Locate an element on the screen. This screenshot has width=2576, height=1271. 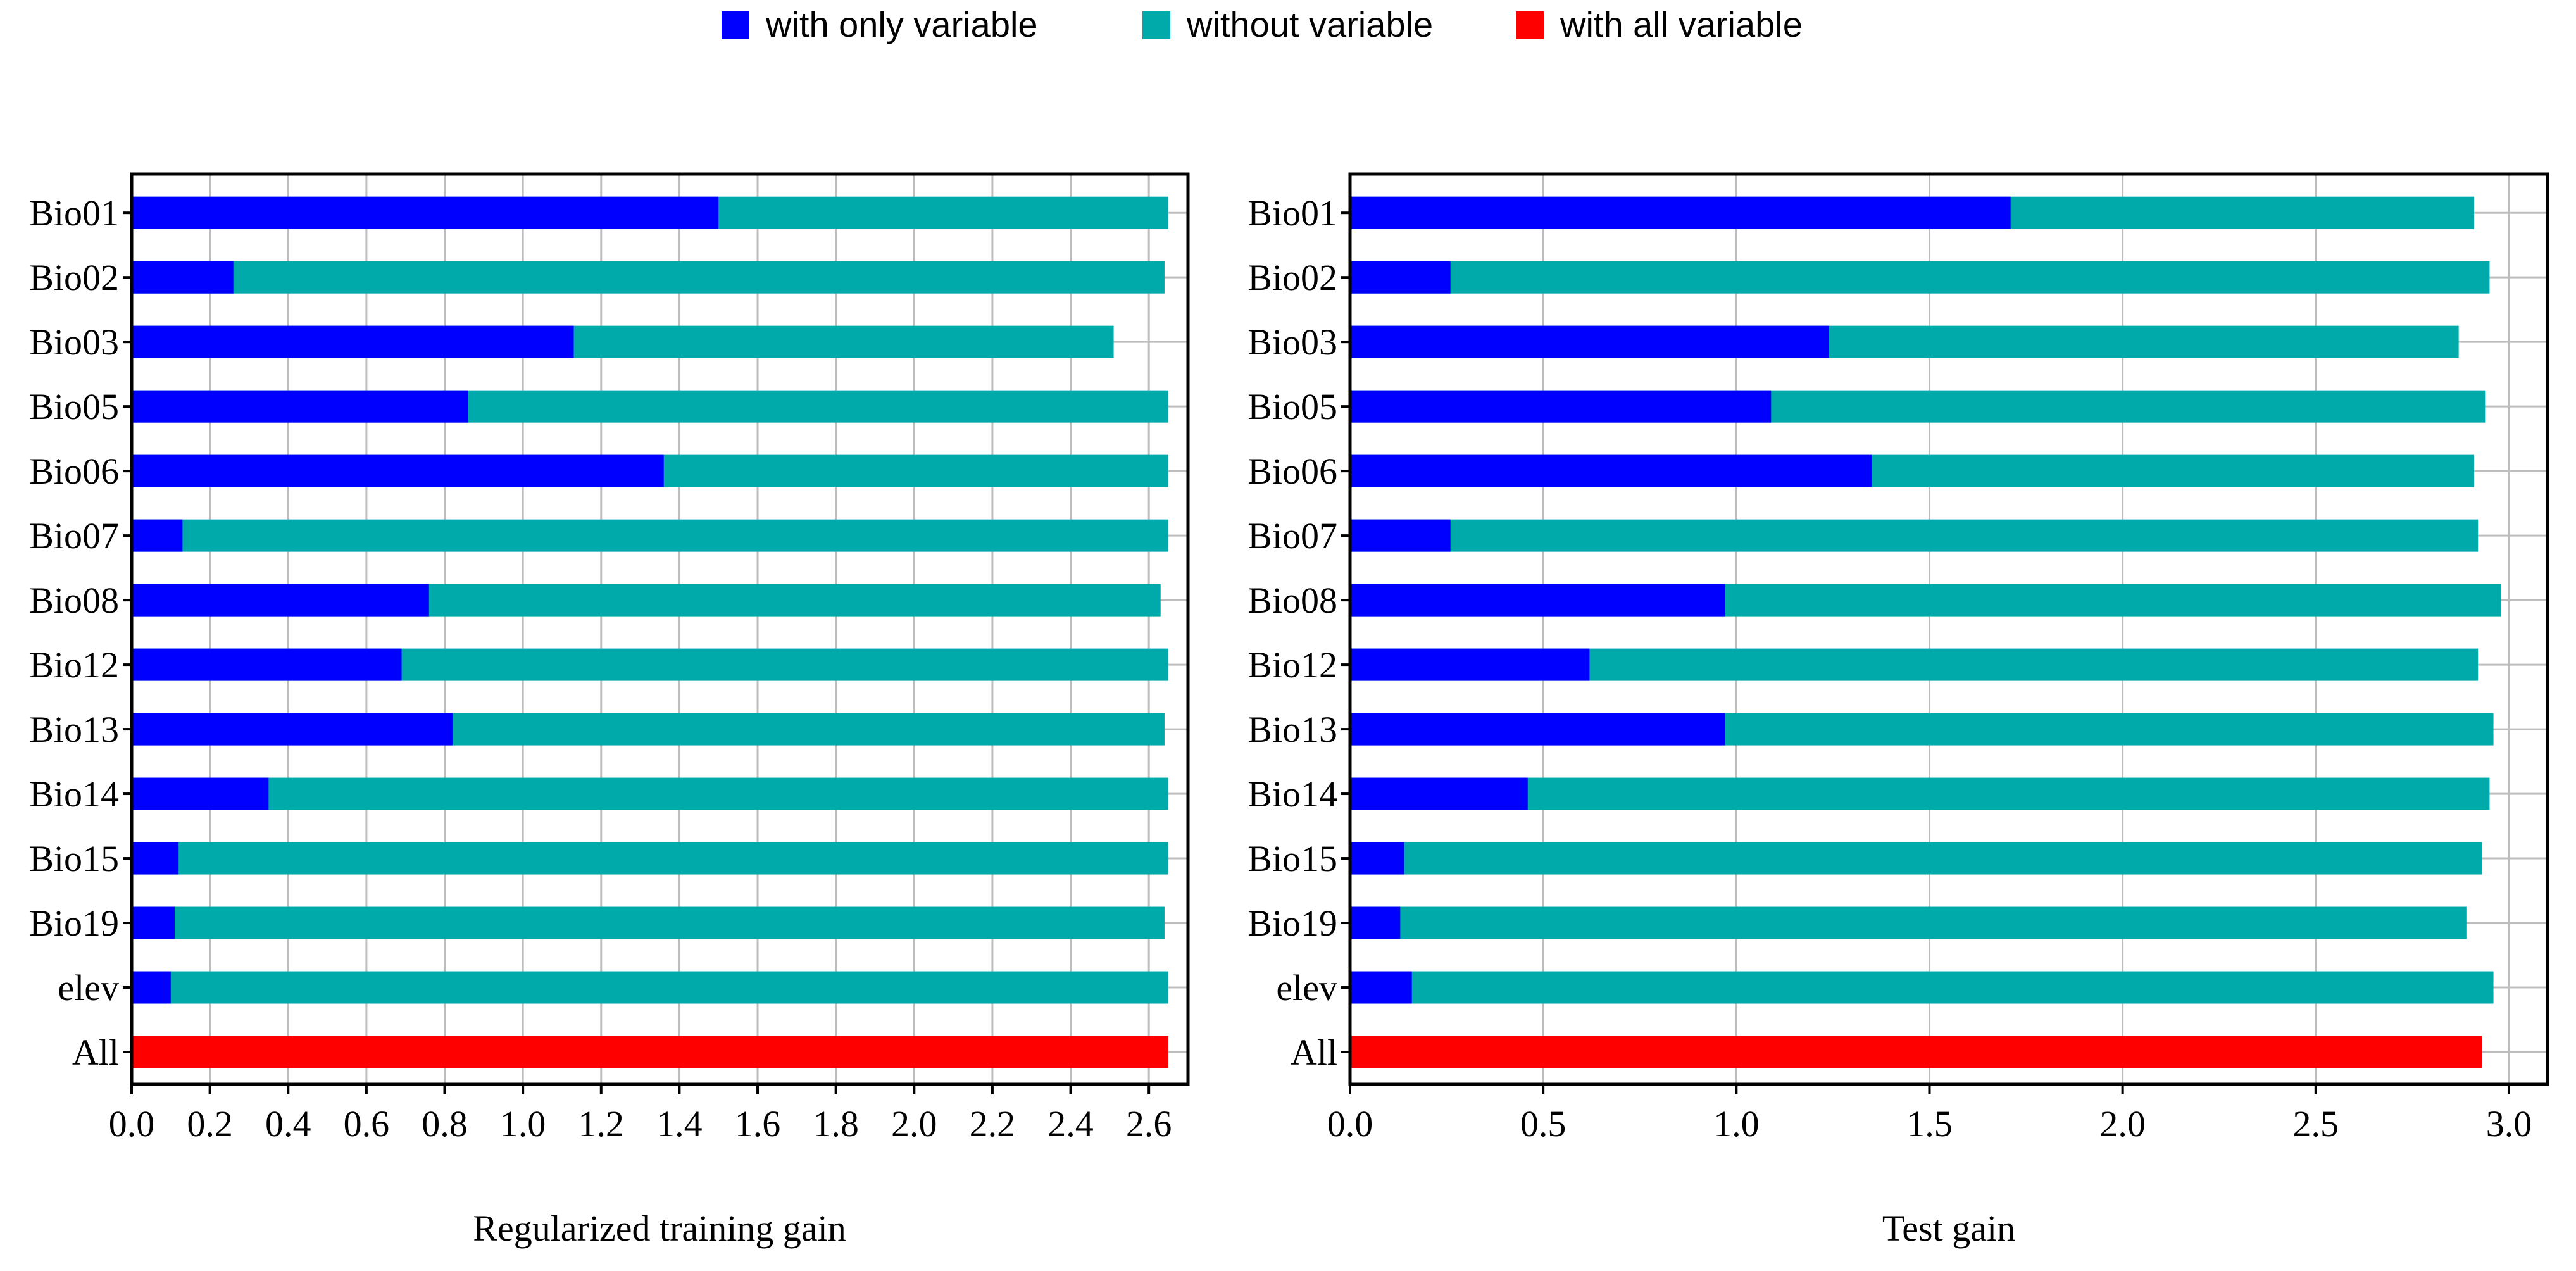
category-label-bio15: Bio15 is located at coordinates (1292, 858).